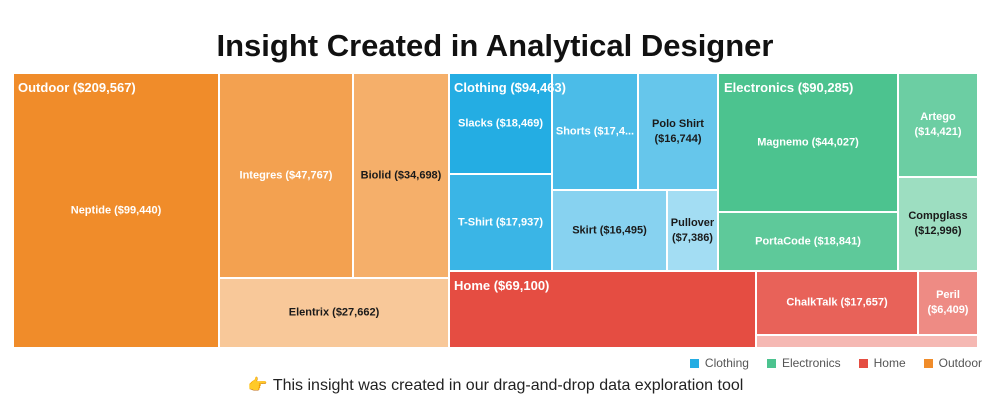 Image resolution: width=990 pixels, height=412 pixels. Describe the element at coordinates (928, 363) in the screenshot. I see `legend-swatch-outdoor` at that location.